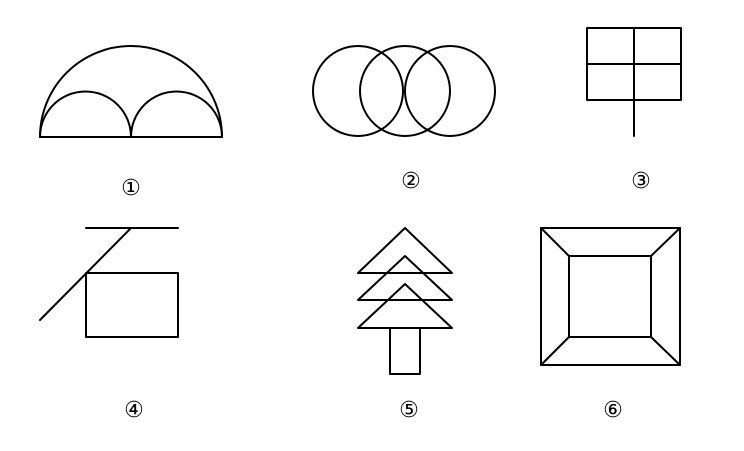 This screenshot has width=744, height=451. Describe the element at coordinates (555, 351) in the screenshot. I see `figure-6-diagonal-bottom-left` at that location.